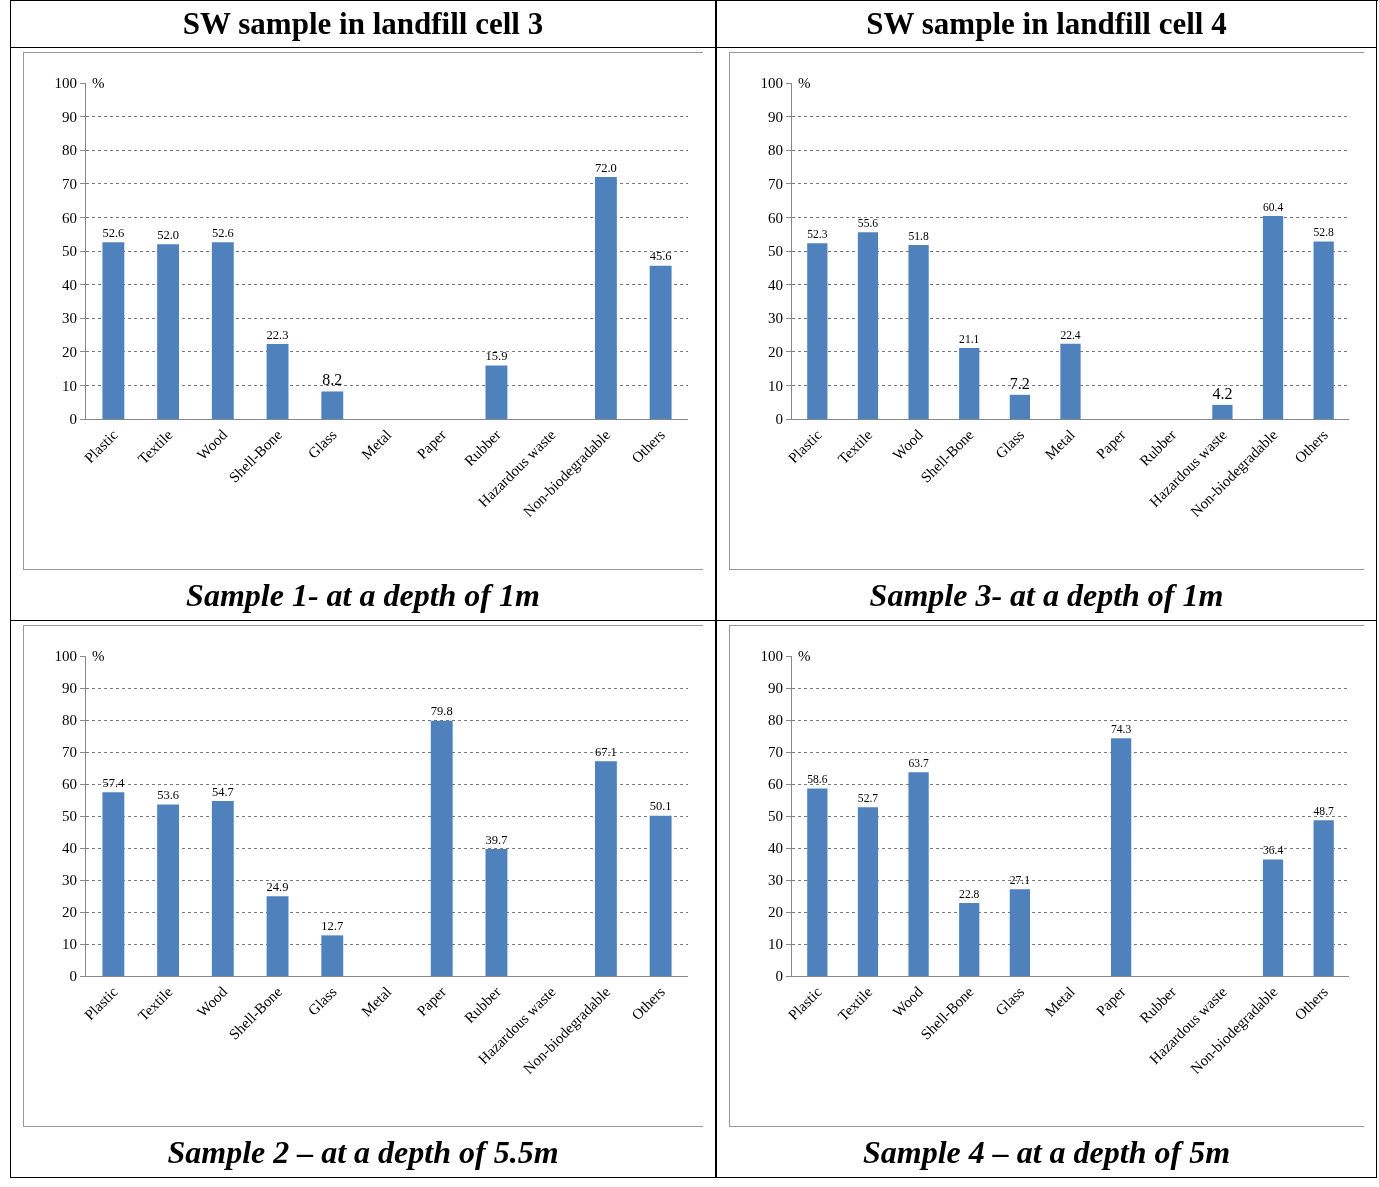 The width and height of the screenshot is (1379, 1187). What do you see at coordinates (222, 791) in the screenshot?
I see `data-label: 54.7` at bounding box center [222, 791].